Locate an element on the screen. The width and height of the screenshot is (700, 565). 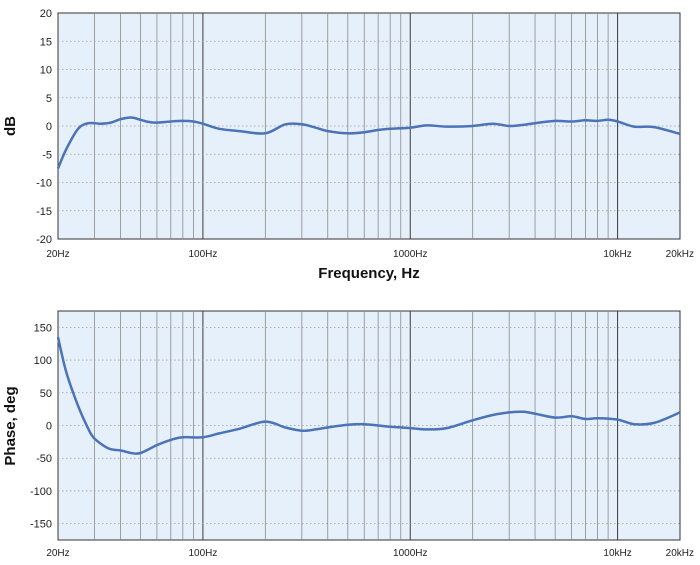
y-tick-label: -100 is located at coordinates (41, 492).